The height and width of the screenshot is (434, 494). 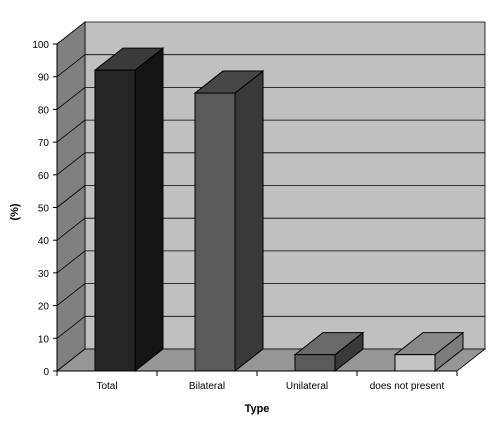 What do you see at coordinates (44, 241) in the screenshot?
I see `y-tick-label: 40` at bounding box center [44, 241].